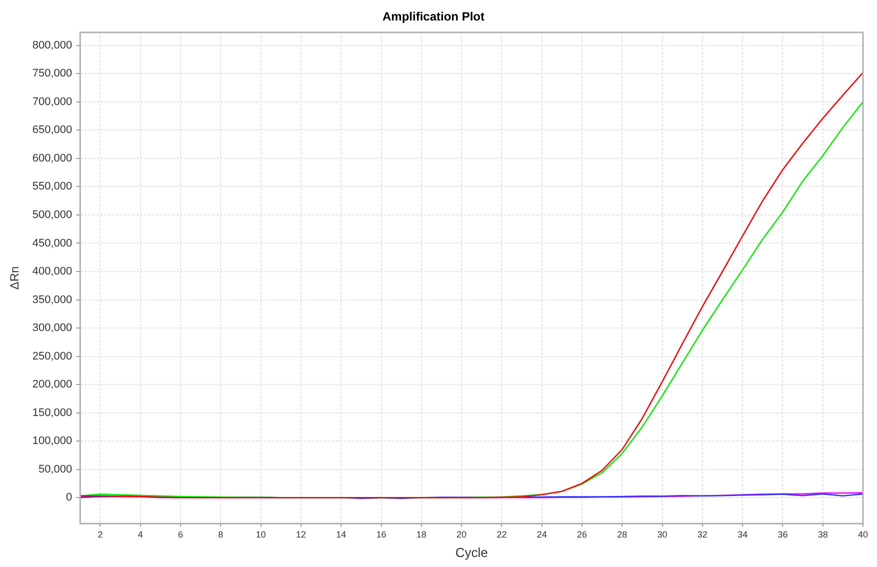  Describe the element at coordinates (52, 441) in the screenshot. I see `y-tick-label: 100,000` at that location.